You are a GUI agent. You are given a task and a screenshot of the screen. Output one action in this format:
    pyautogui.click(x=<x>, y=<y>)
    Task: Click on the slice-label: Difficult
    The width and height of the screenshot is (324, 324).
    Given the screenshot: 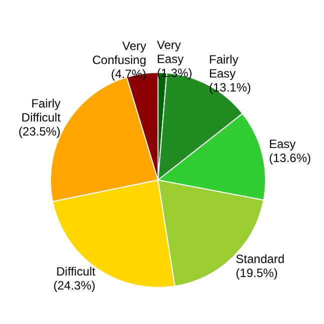 What is the action you would take?
    pyautogui.click(x=76, y=271)
    